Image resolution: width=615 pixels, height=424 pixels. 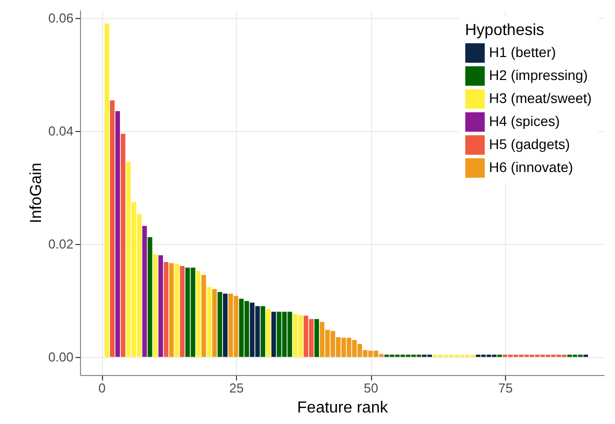 What do you see at coordinates (540, 98) in the screenshot?
I see `legend-label: H3 (meat/sweet)` at bounding box center [540, 98].